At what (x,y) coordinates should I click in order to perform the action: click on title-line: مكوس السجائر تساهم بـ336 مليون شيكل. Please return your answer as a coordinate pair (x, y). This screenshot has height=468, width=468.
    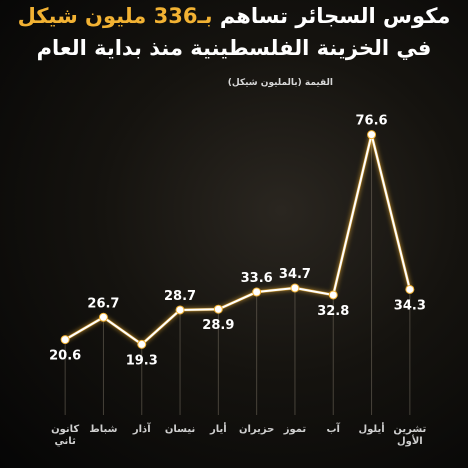
    Looking at the image, I should click on (234, 16).